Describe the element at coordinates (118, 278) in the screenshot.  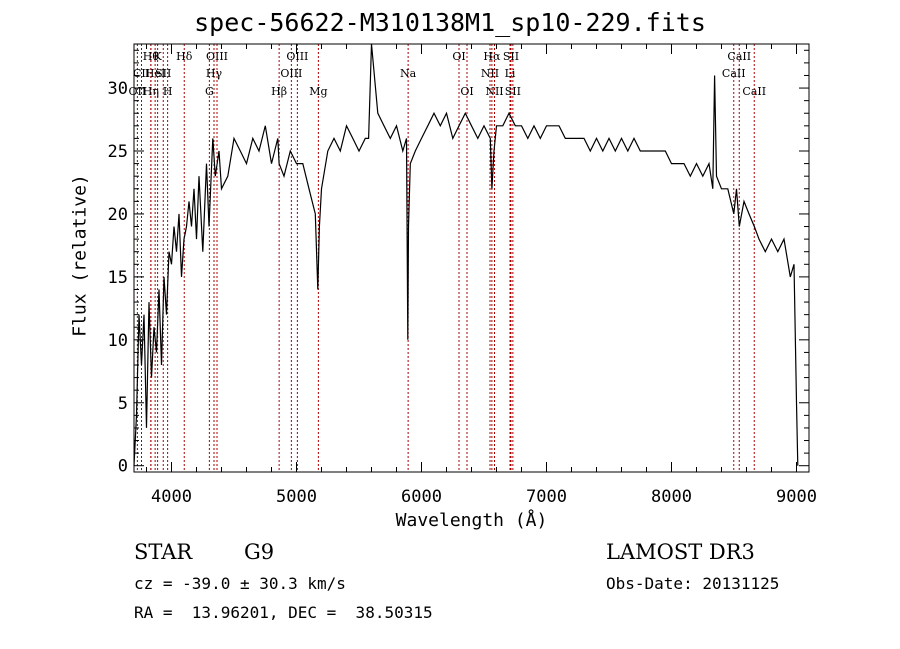
I see `y-tick-label: 15` at that location.